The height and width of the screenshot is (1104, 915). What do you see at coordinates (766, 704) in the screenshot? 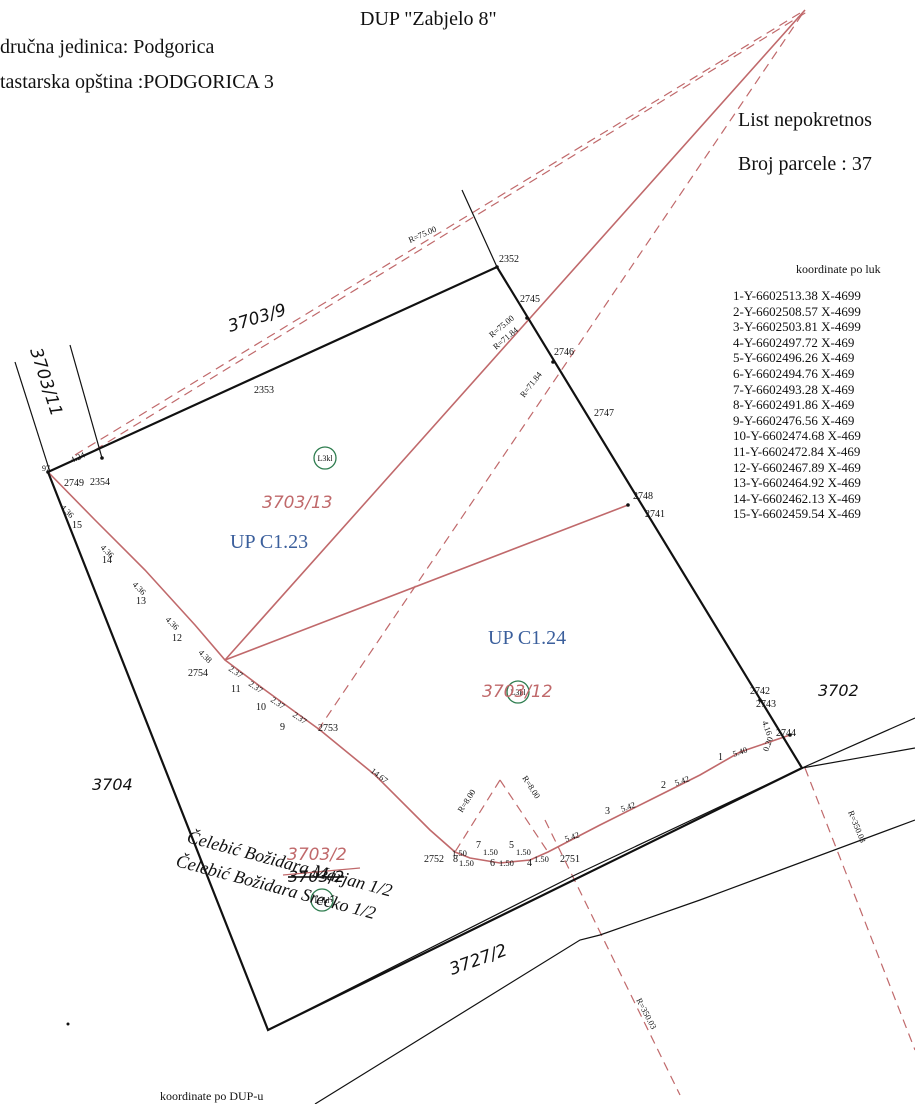
I see `point-2743: 2743` at bounding box center [766, 704].